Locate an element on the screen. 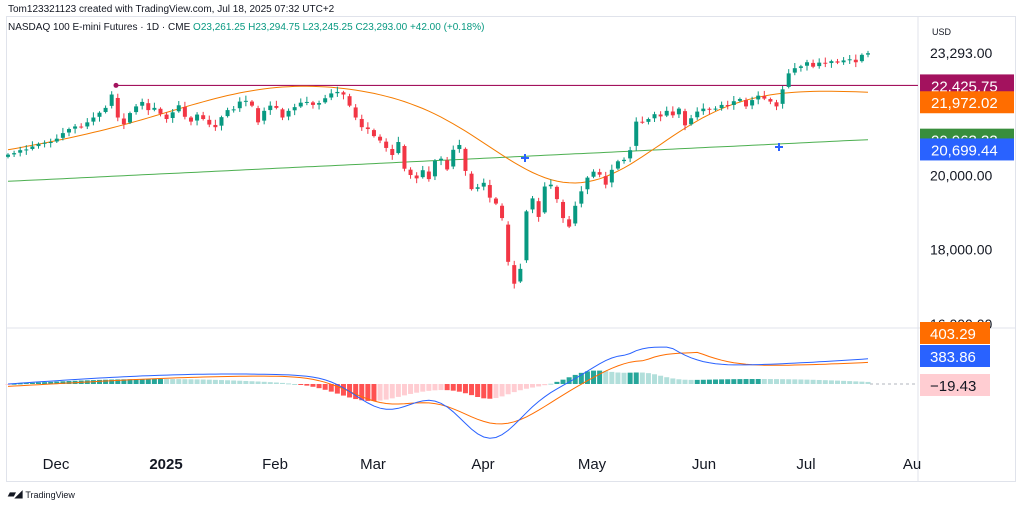 This screenshot has height=507, width=1024. footer-brand: ▰◢ TradingView is located at coordinates (41, 494).